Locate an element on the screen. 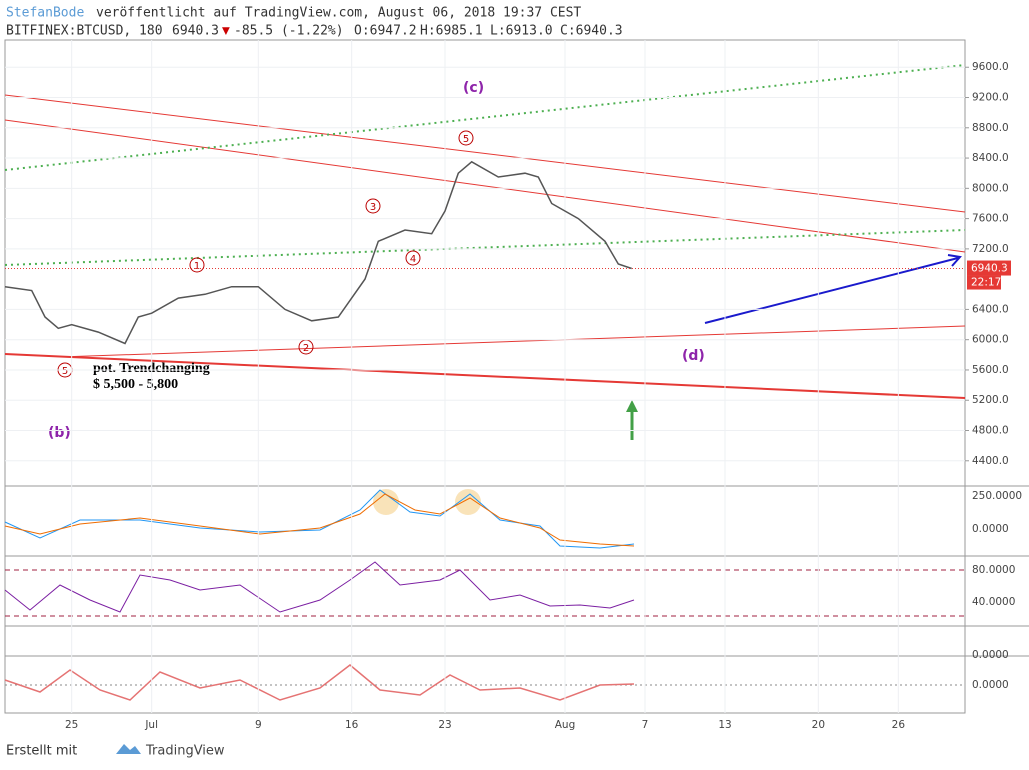 The width and height of the screenshot is (1029, 770). note: $ 5,500 - 5,800 is located at coordinates (135, 384).